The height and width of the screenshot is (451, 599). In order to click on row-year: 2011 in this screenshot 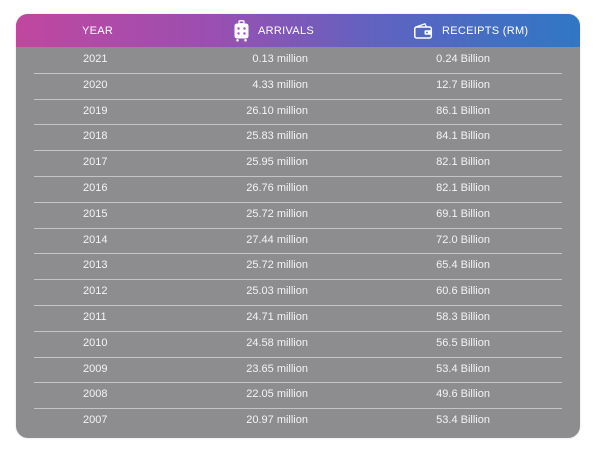, I will do `click(95, 316)`.